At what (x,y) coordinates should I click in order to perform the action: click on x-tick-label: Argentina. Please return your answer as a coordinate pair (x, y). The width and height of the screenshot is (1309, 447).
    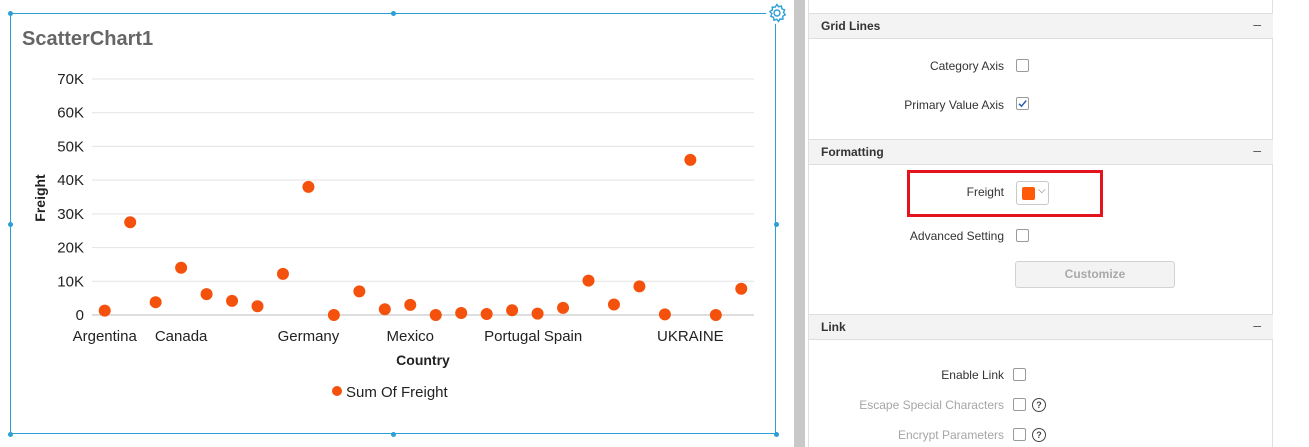
    Looking at the image, I should click on (105, 336).